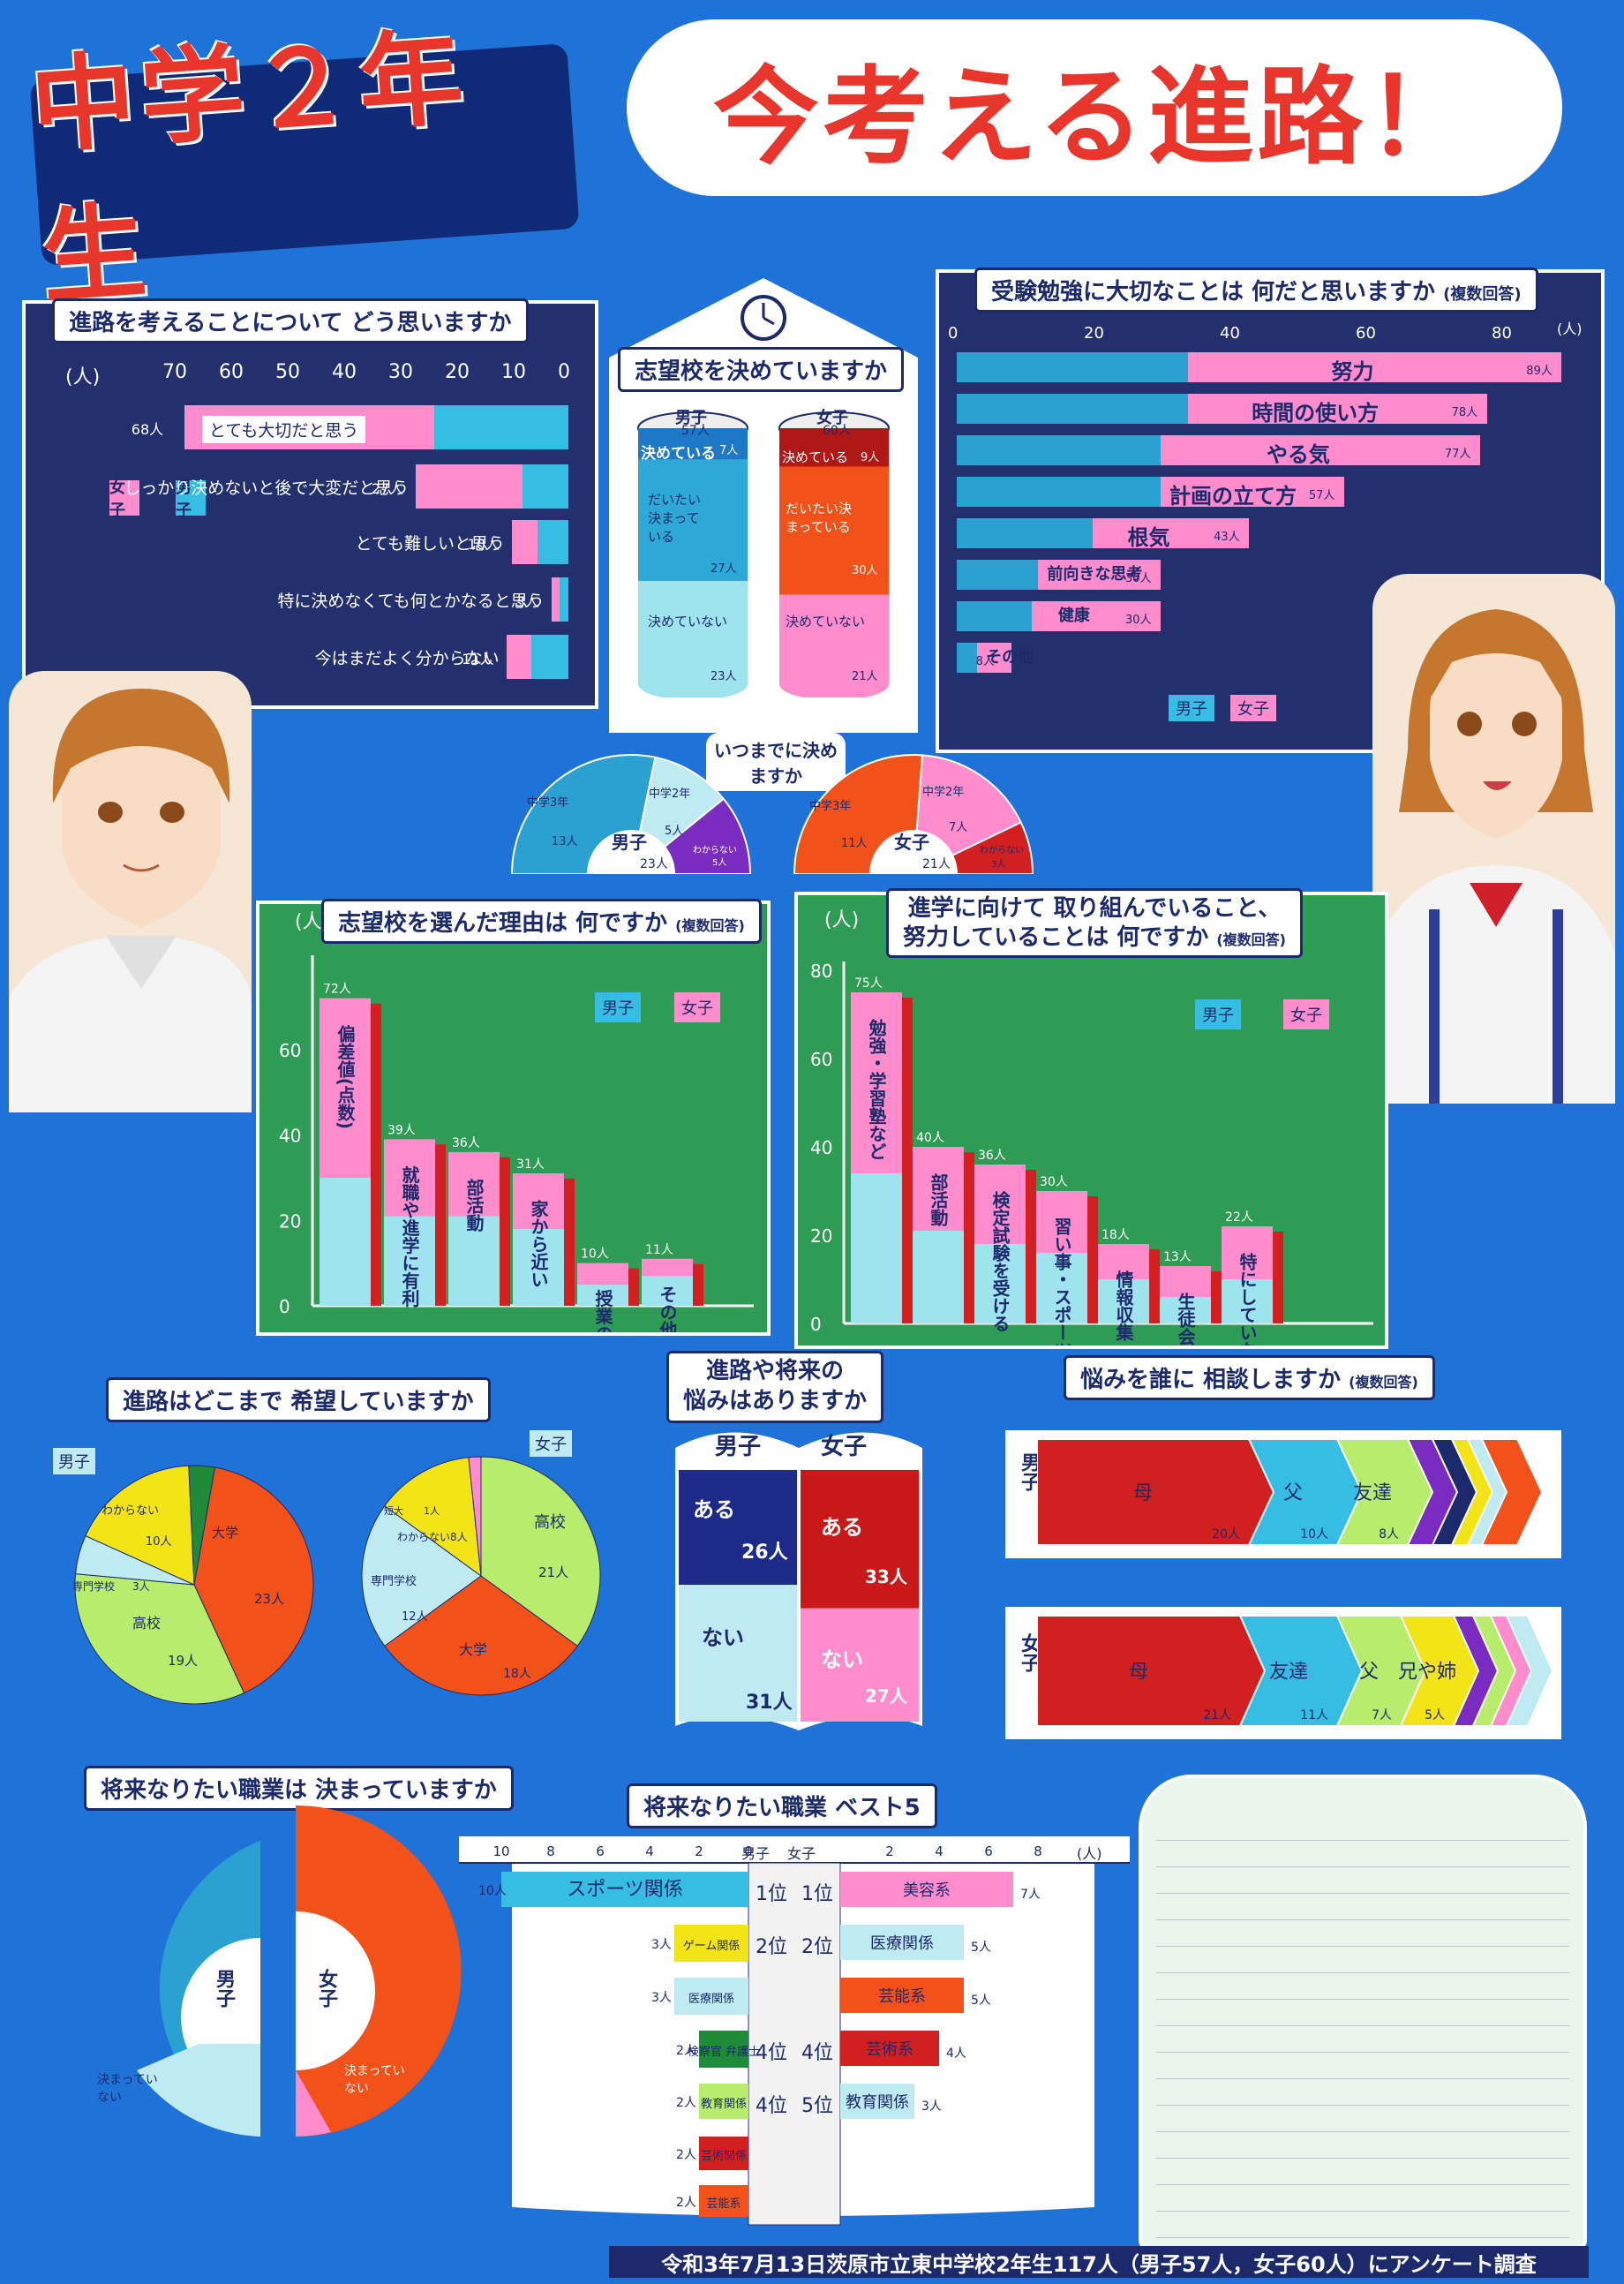  Describe the element at coordinates (283, 429) in the screenshot. I see `q1-bar-label-0: とても大切だと思う` at that location.